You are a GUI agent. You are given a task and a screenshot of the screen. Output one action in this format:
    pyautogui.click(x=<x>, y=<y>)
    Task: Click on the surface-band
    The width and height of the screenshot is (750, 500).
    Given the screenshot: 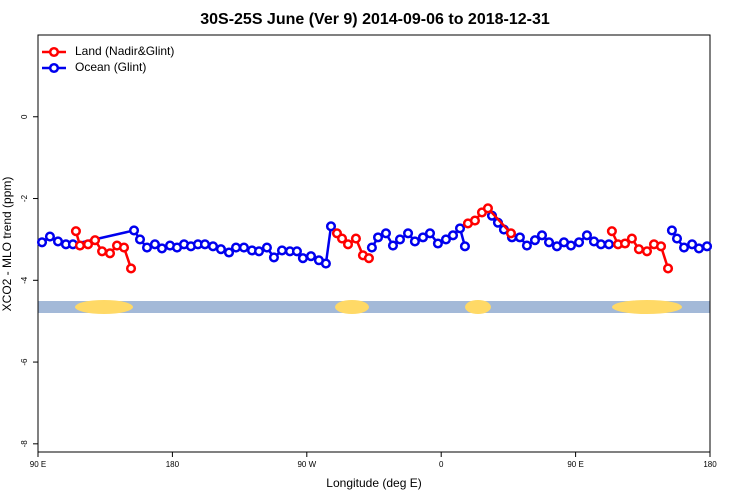 What is the action you would take?
    pyautogui.click(x=374, y=307)
    